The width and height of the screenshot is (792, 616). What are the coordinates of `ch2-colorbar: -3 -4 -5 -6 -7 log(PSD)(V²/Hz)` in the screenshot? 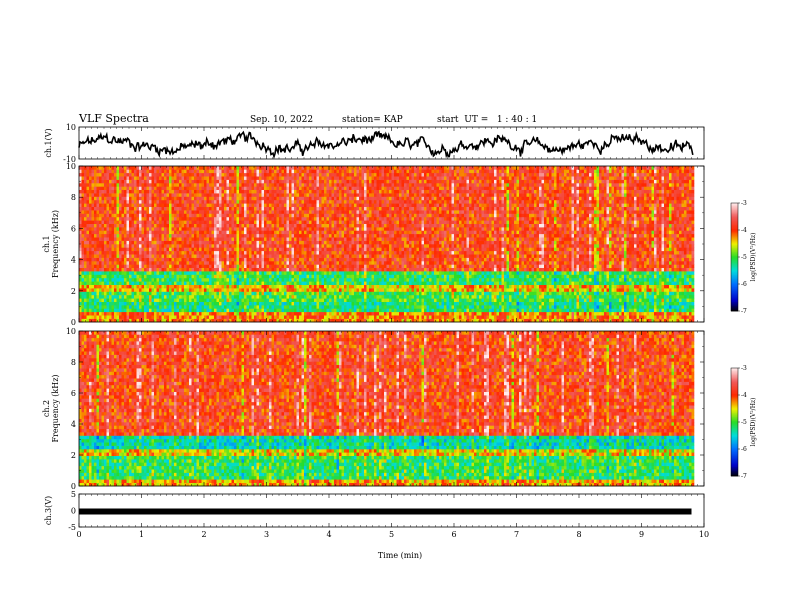 It's located at (744, 422).